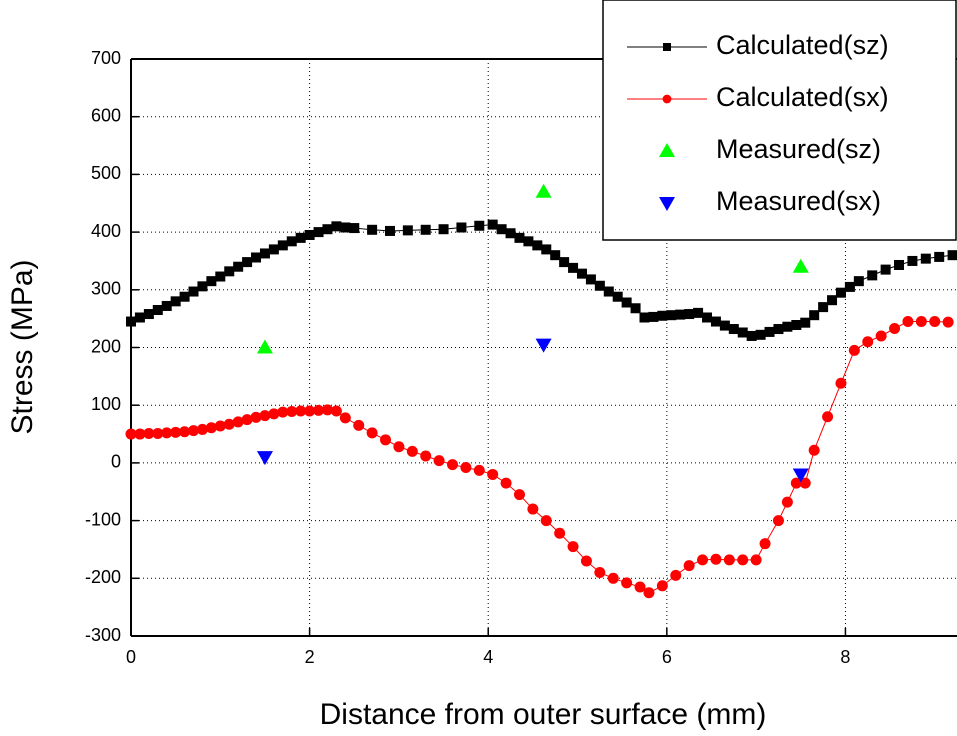  What do you see at coordinates (103, 519) in the screenshot?
I see `y-tick-label: -100` at bounding box center [103, 519].